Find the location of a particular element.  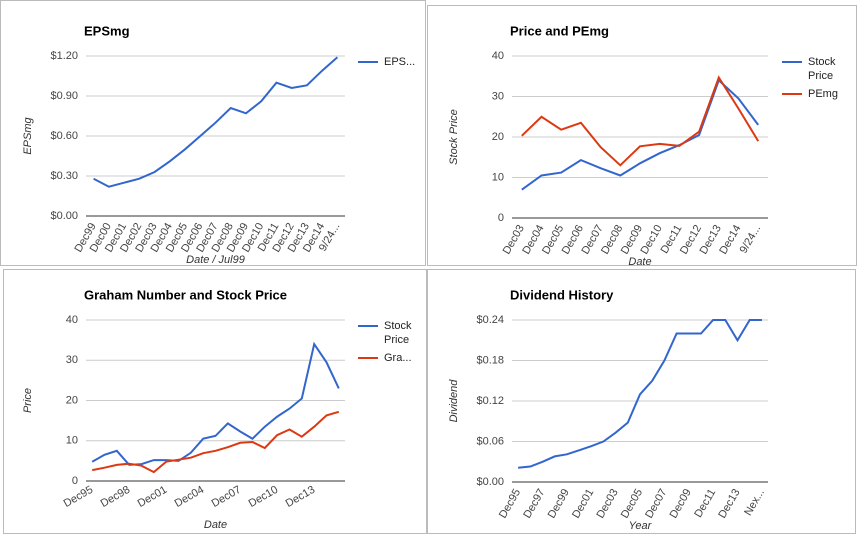

y-axis-title: Stock Price is located at coordinates (454, 137).